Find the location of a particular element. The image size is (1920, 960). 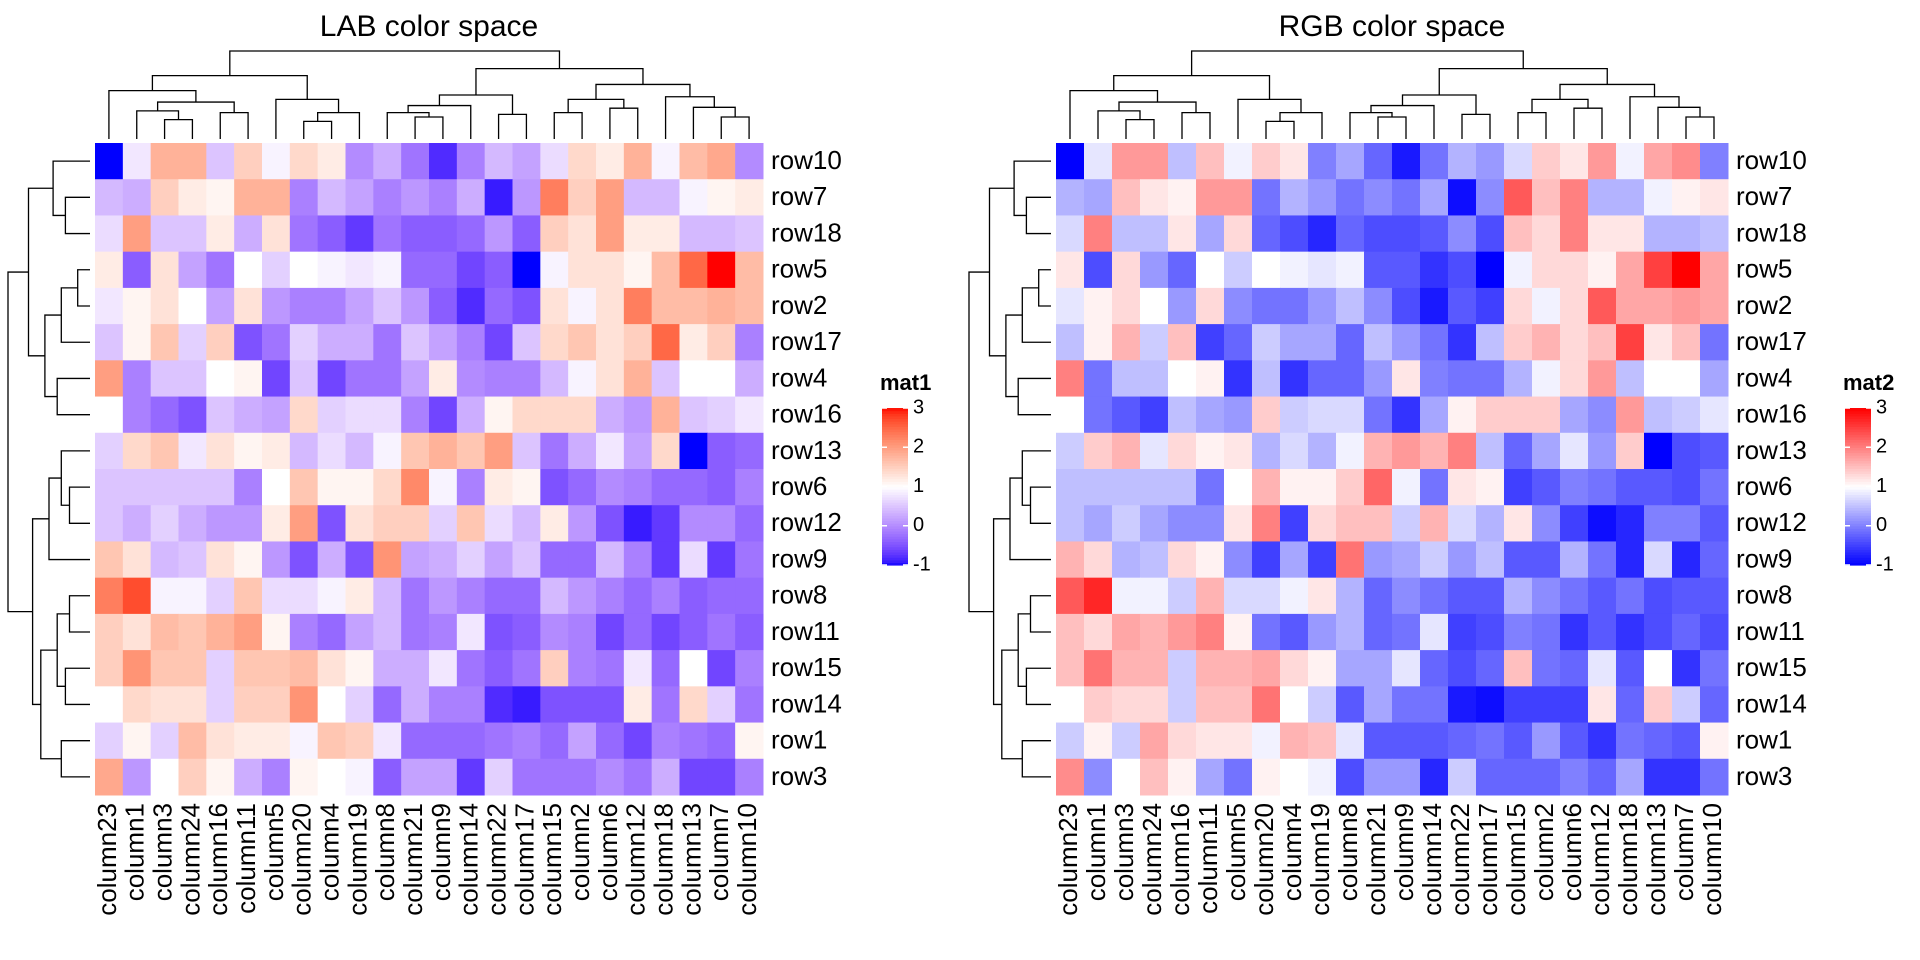

column-label: column18 is located at coordinates (663, 859).